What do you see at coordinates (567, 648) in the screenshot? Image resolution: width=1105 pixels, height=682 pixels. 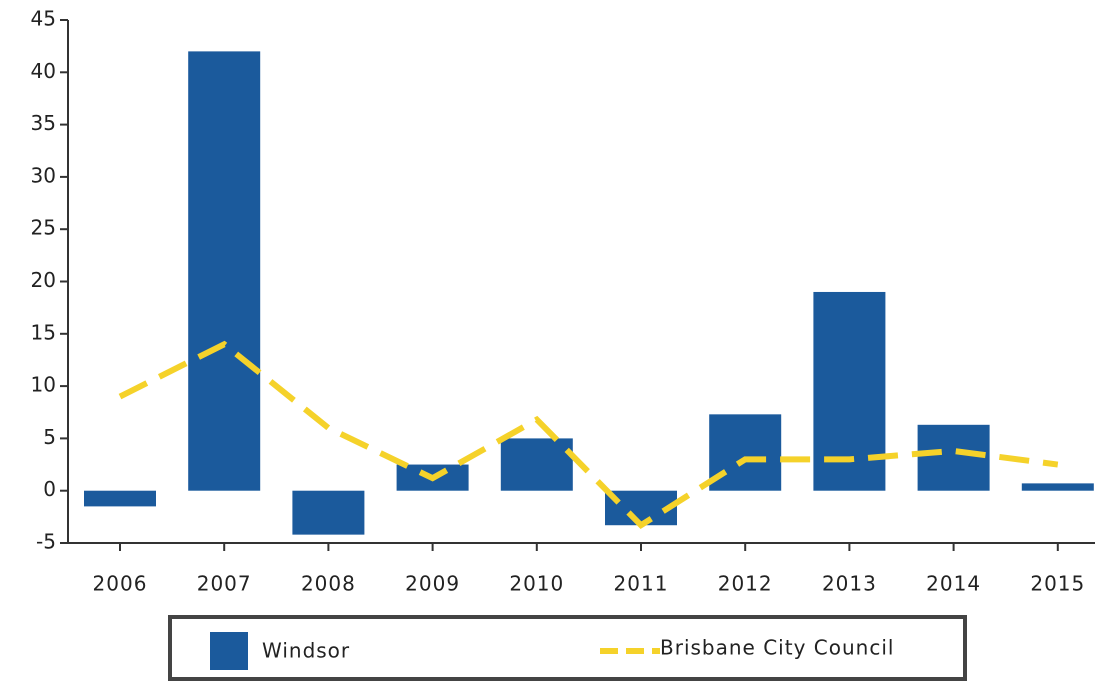 I see `legend-box` at bounding box center [567, 648].